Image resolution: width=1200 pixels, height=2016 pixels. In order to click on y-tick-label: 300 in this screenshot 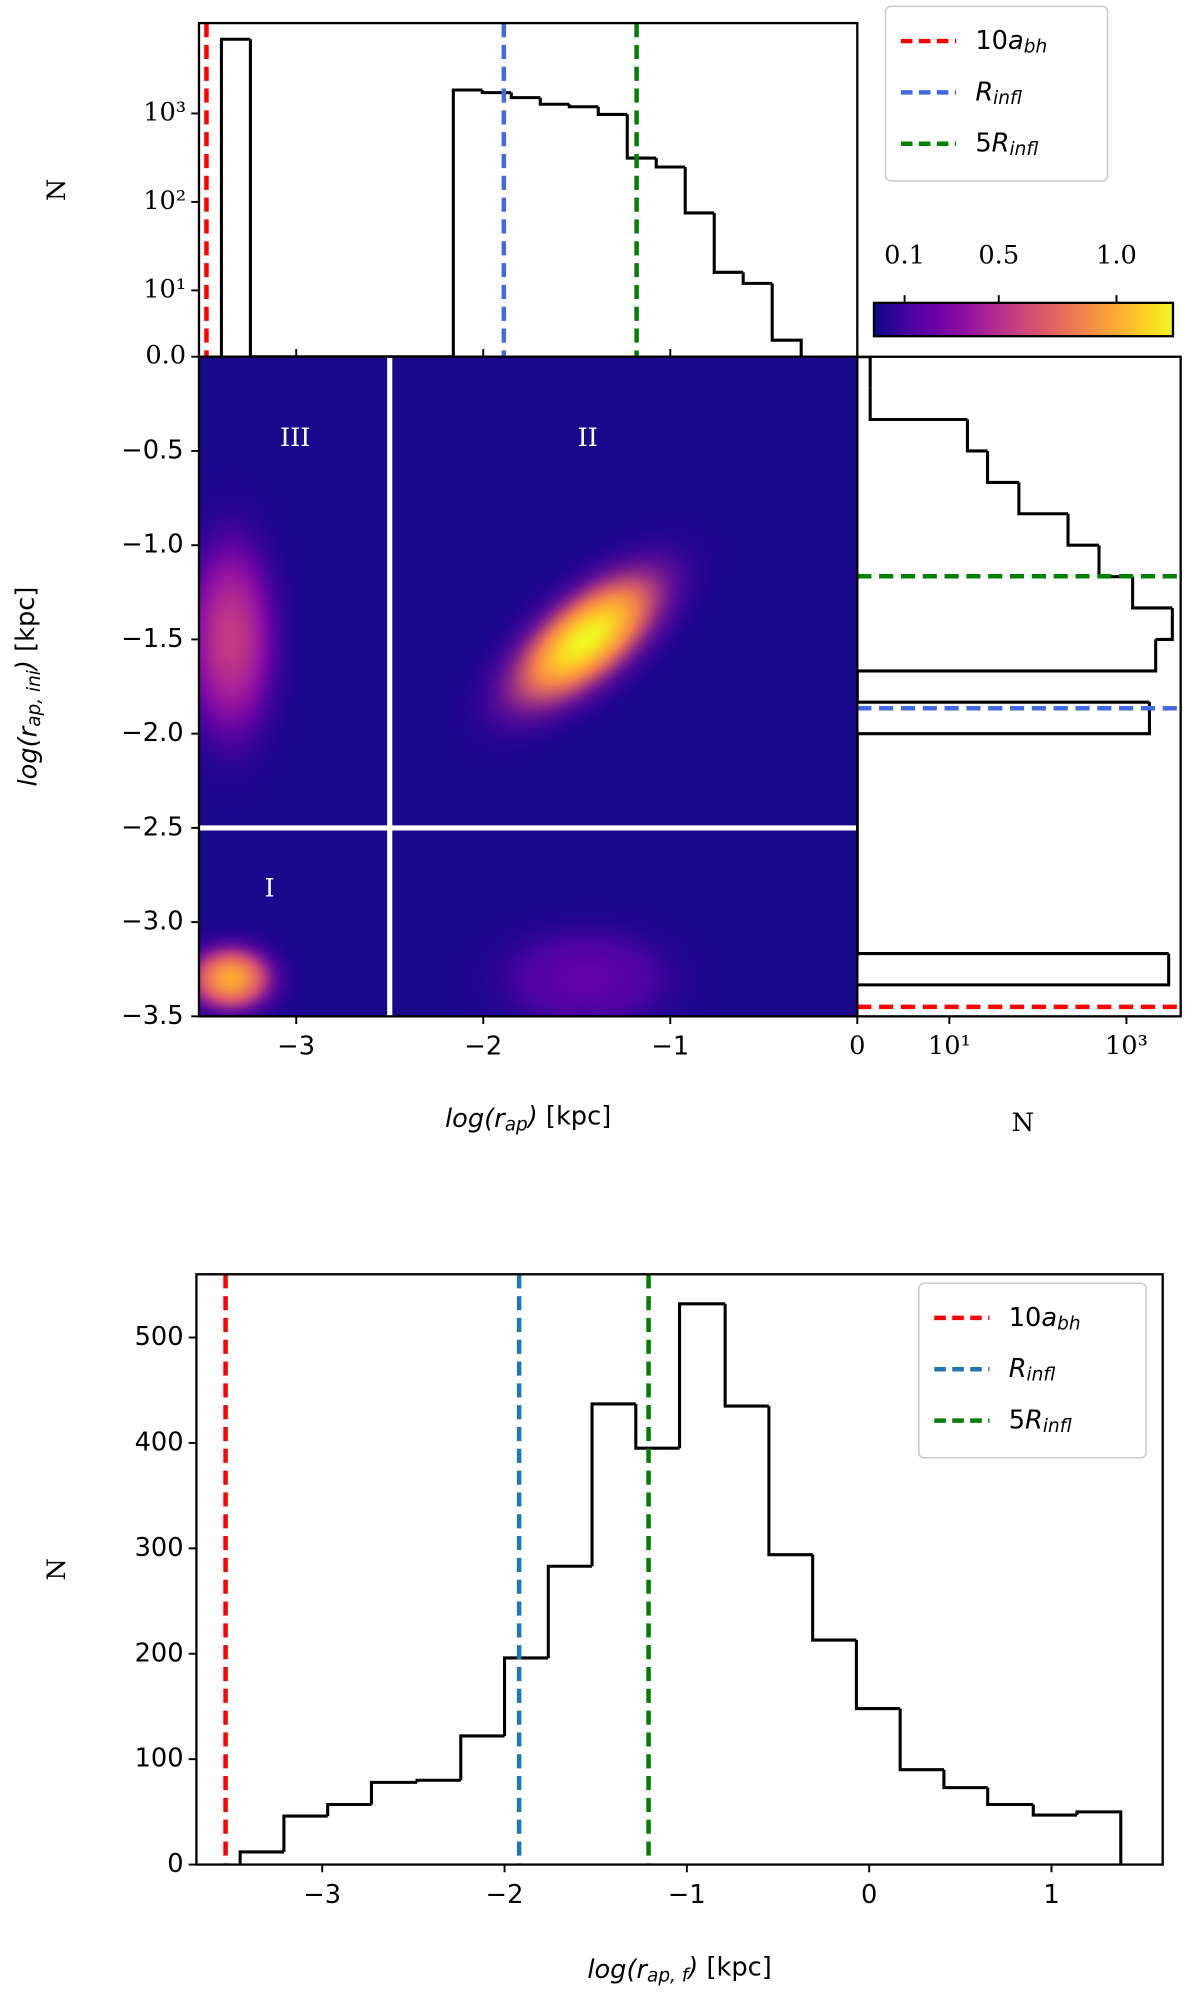, I will do `click(159, 1548)`.